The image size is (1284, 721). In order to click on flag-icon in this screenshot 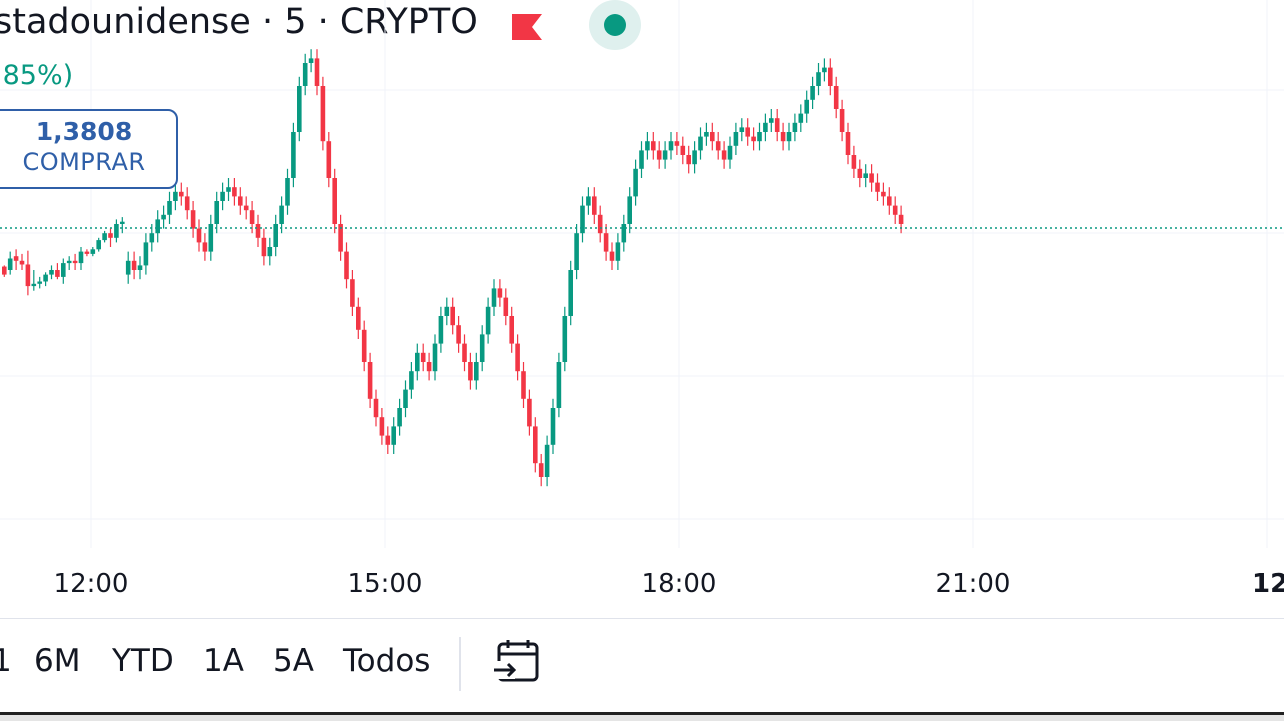, I will do `click(527, 27)`.